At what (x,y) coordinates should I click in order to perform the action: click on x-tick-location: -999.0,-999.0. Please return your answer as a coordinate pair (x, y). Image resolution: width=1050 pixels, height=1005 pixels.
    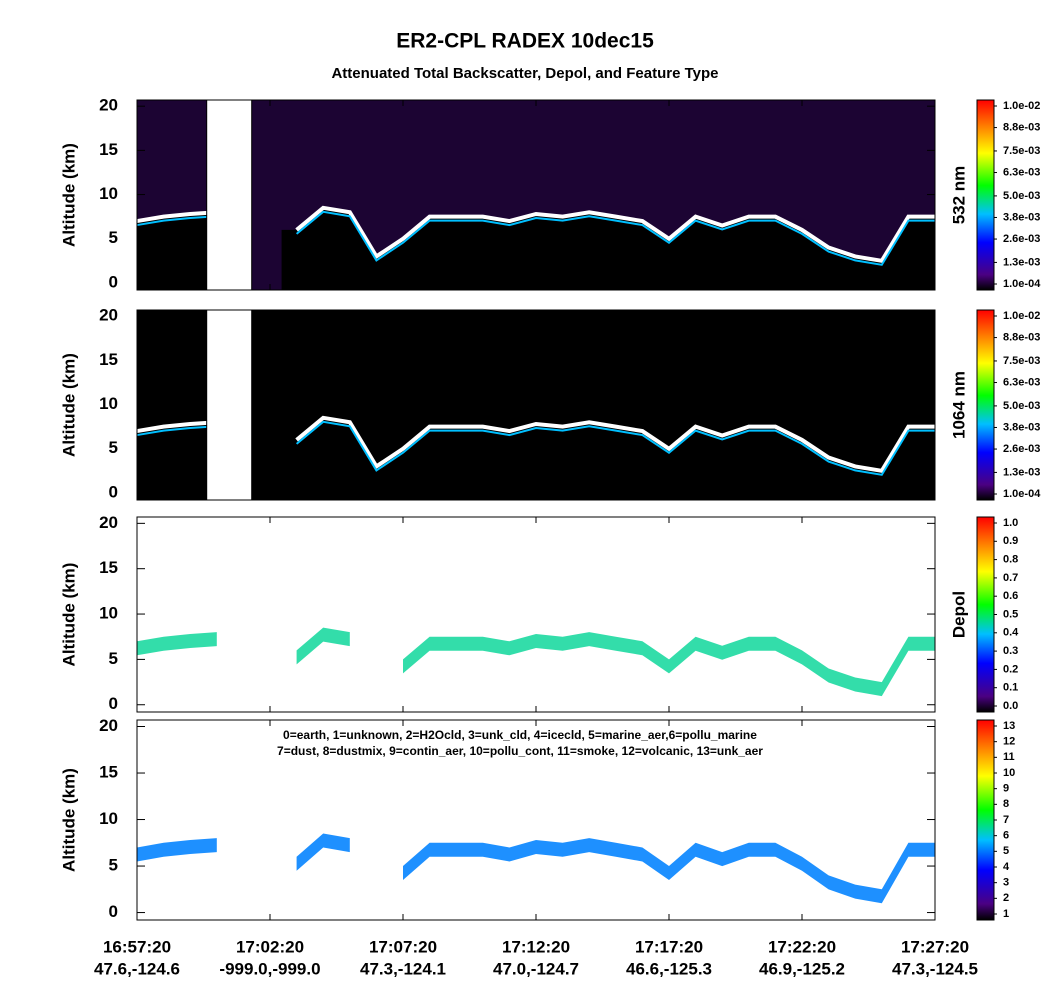
    Looking at the image, I should click on (269, 968).